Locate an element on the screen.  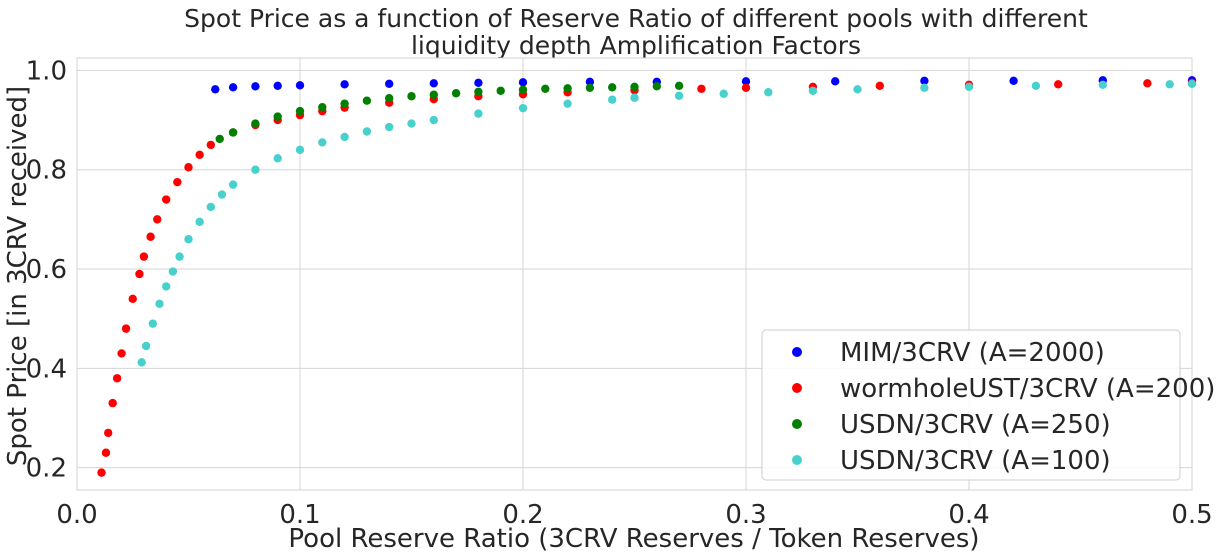
x-tick-label: 0.0 is located at coordinates (76, 515).